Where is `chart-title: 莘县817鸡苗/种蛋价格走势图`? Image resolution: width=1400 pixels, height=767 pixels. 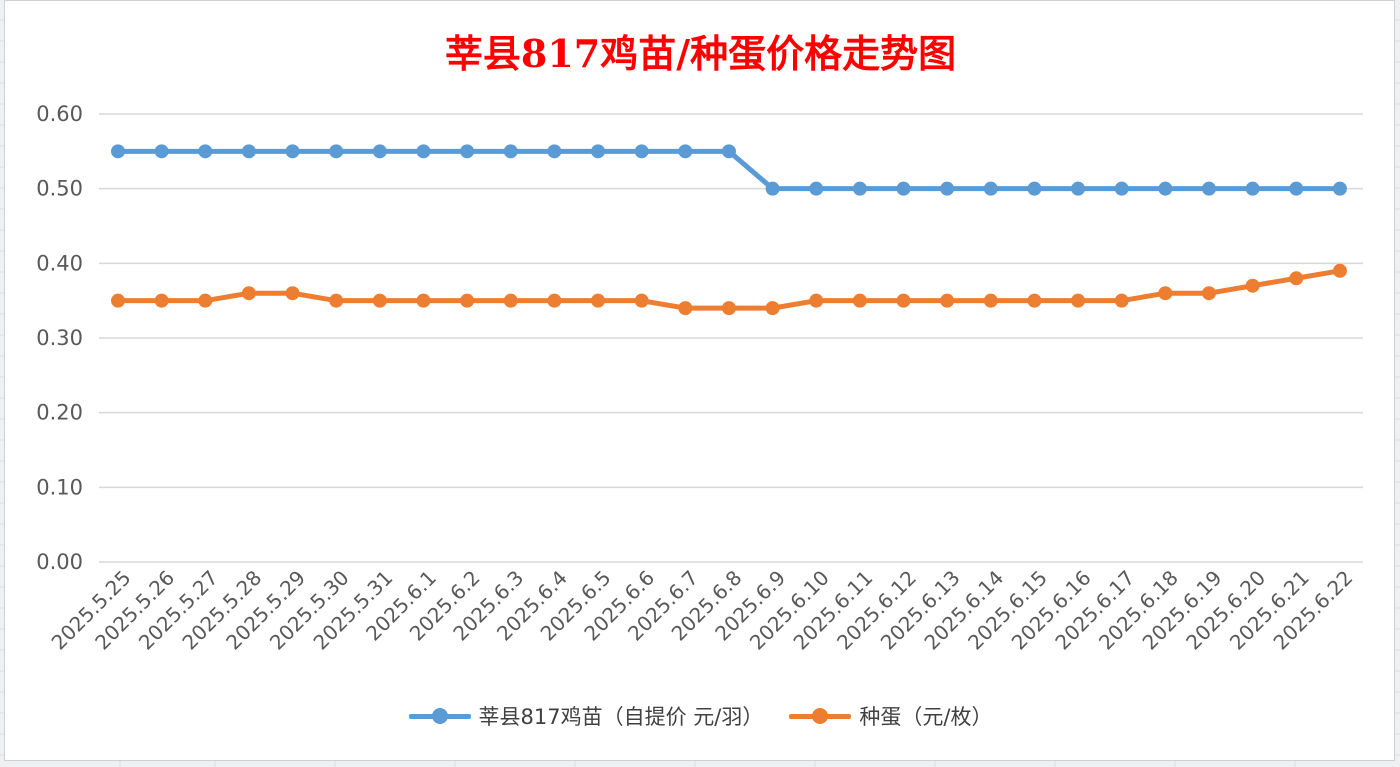
chart-title: 莘县817鸡苗/种蛋价格走势图 is located at coordinates (700, 53).